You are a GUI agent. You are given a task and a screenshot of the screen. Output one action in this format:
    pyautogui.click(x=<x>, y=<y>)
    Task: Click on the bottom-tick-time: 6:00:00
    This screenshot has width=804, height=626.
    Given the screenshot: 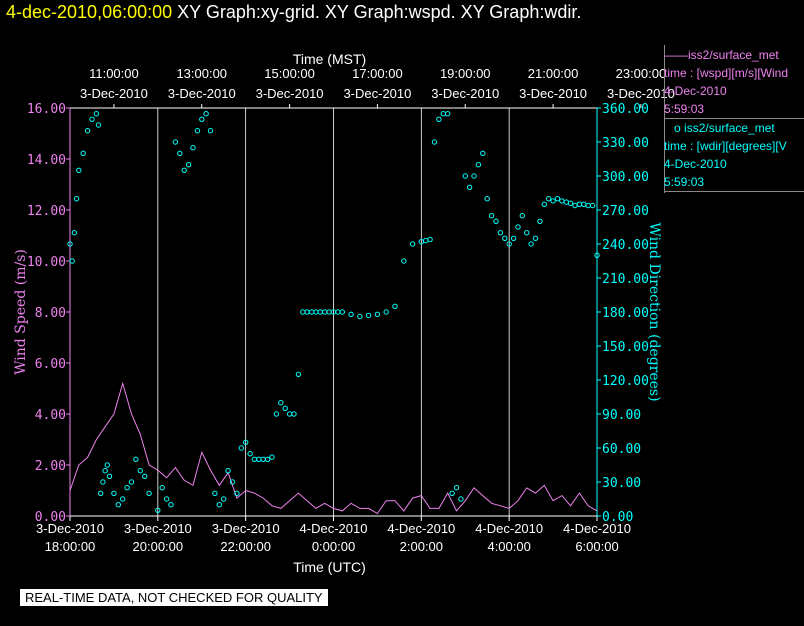 What is the action you would take?
    pyautogui.click(x=596, y=546)
    